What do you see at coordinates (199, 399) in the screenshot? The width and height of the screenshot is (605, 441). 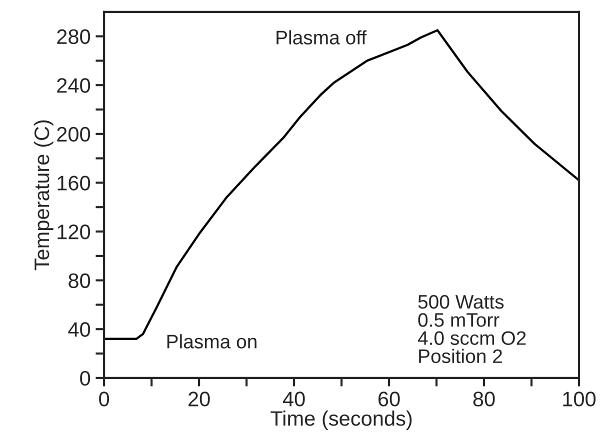 I see `x-tick-label: 20` at bounding box center [199, 399].